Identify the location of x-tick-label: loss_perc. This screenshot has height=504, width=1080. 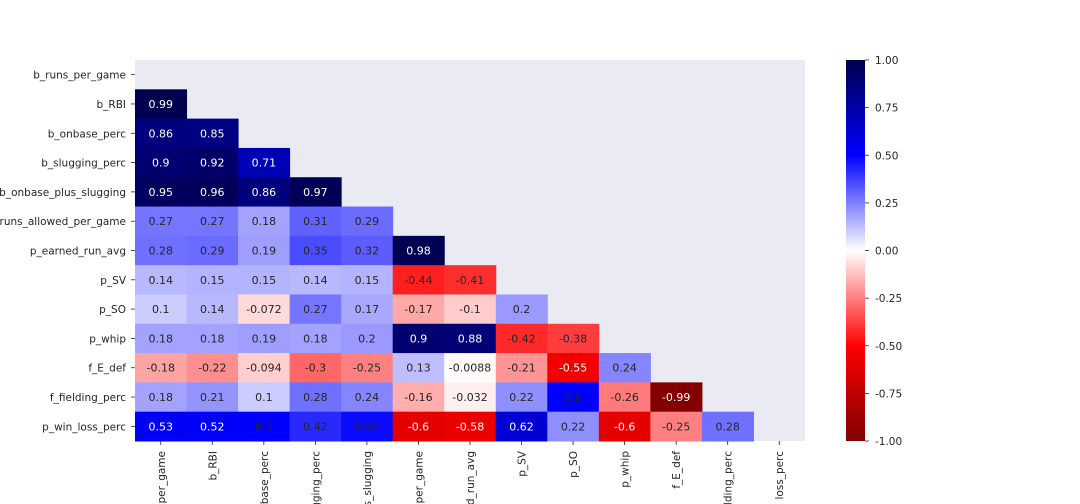
(780, 475).